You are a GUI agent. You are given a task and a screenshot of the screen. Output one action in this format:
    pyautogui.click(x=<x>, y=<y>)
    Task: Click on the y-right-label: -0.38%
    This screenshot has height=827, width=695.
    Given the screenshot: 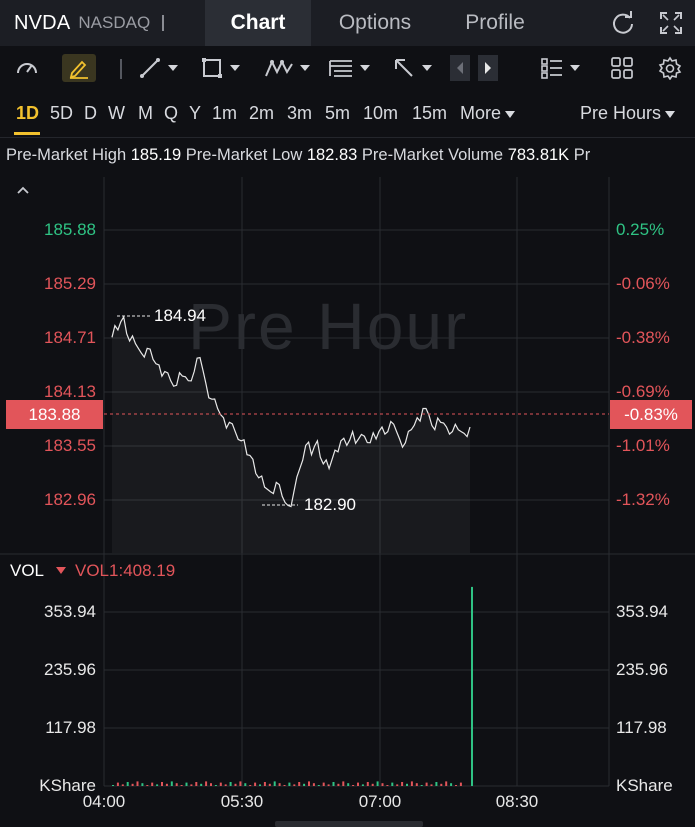 What is the action you would take?
    pyautogui.click(x=643, y=337)
    